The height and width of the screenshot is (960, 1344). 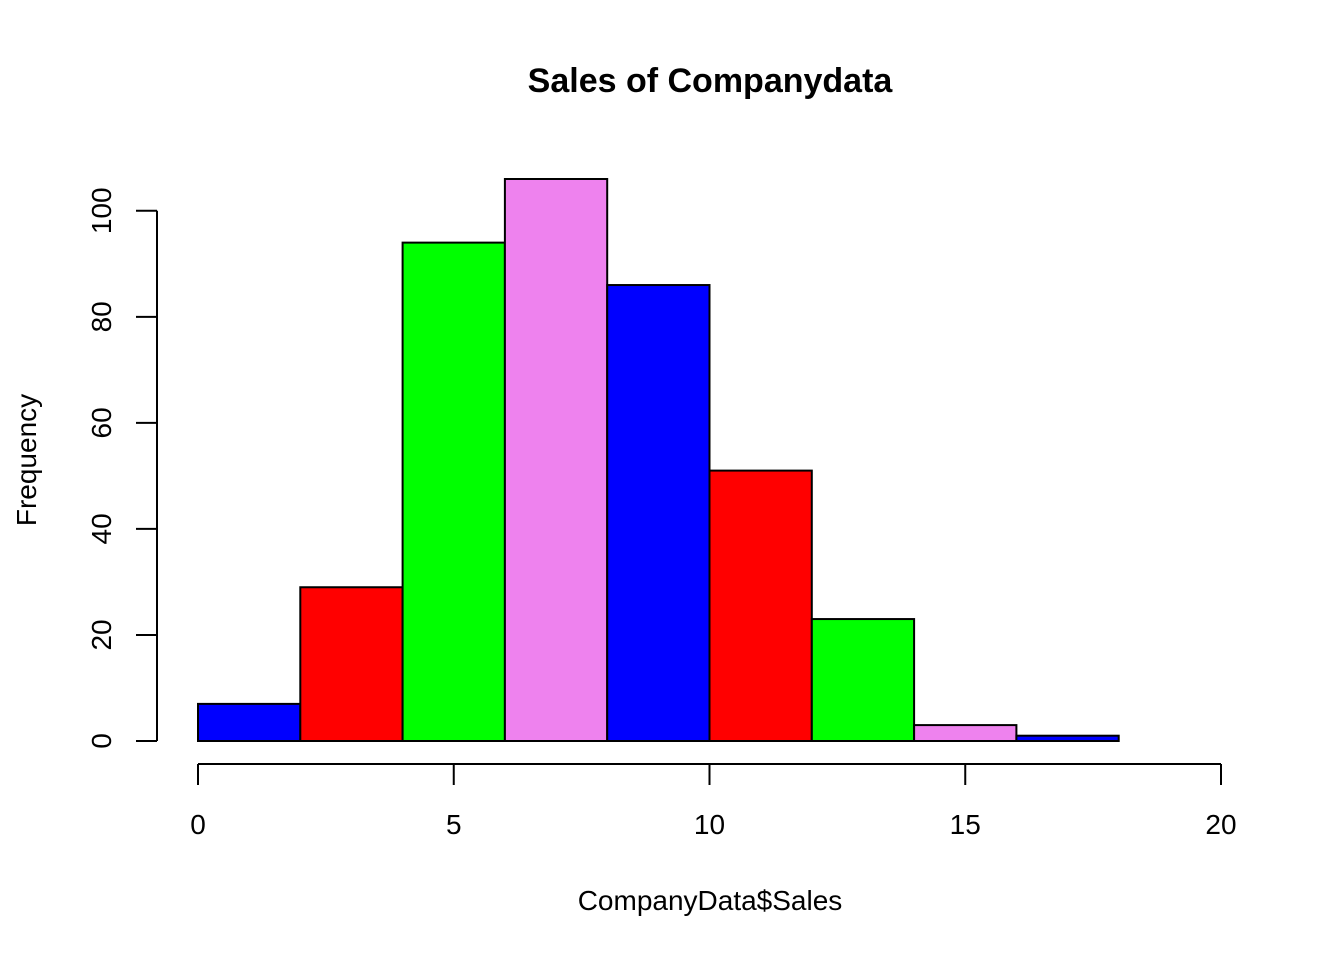 What do you see at coordinates (101, 634) in the screenshot?
I see `y-tick-label: 20` at bounding box center [101, 634].